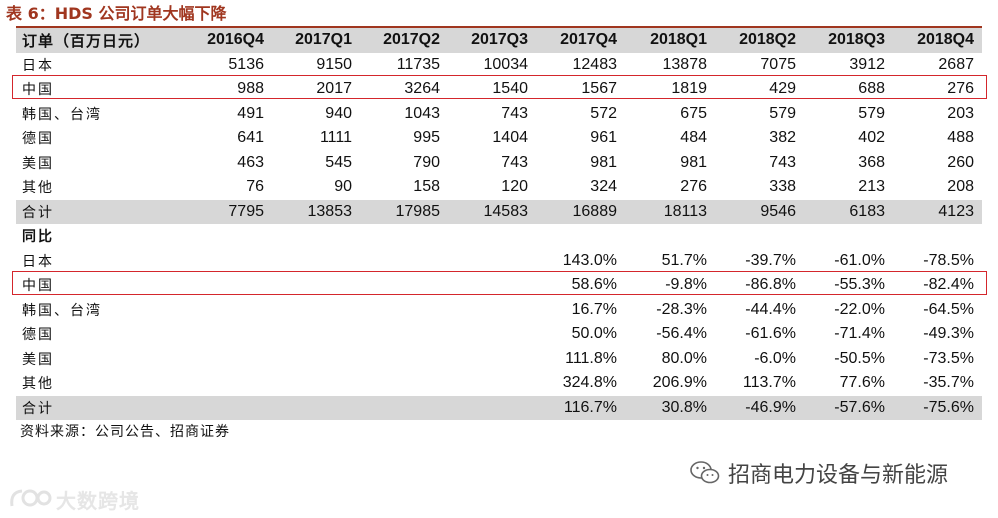 This screenshot has width=998, height=518. What do you see at coordinates (335, 138) in the screenshot?
I see `table-cell: 1111` at bounding box center [335, 138].